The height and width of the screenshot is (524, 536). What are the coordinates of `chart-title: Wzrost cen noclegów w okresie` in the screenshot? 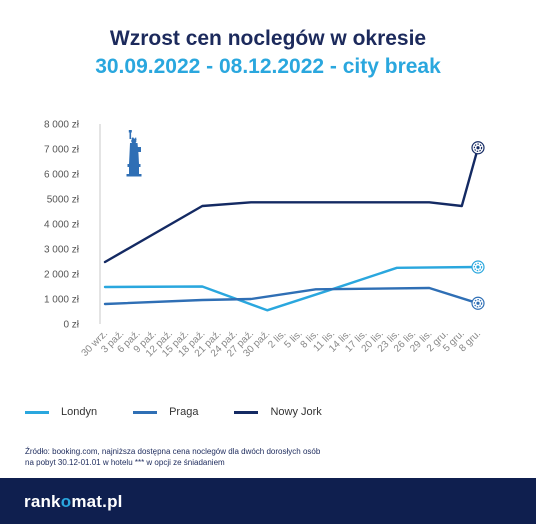 It's located at (268, 38).